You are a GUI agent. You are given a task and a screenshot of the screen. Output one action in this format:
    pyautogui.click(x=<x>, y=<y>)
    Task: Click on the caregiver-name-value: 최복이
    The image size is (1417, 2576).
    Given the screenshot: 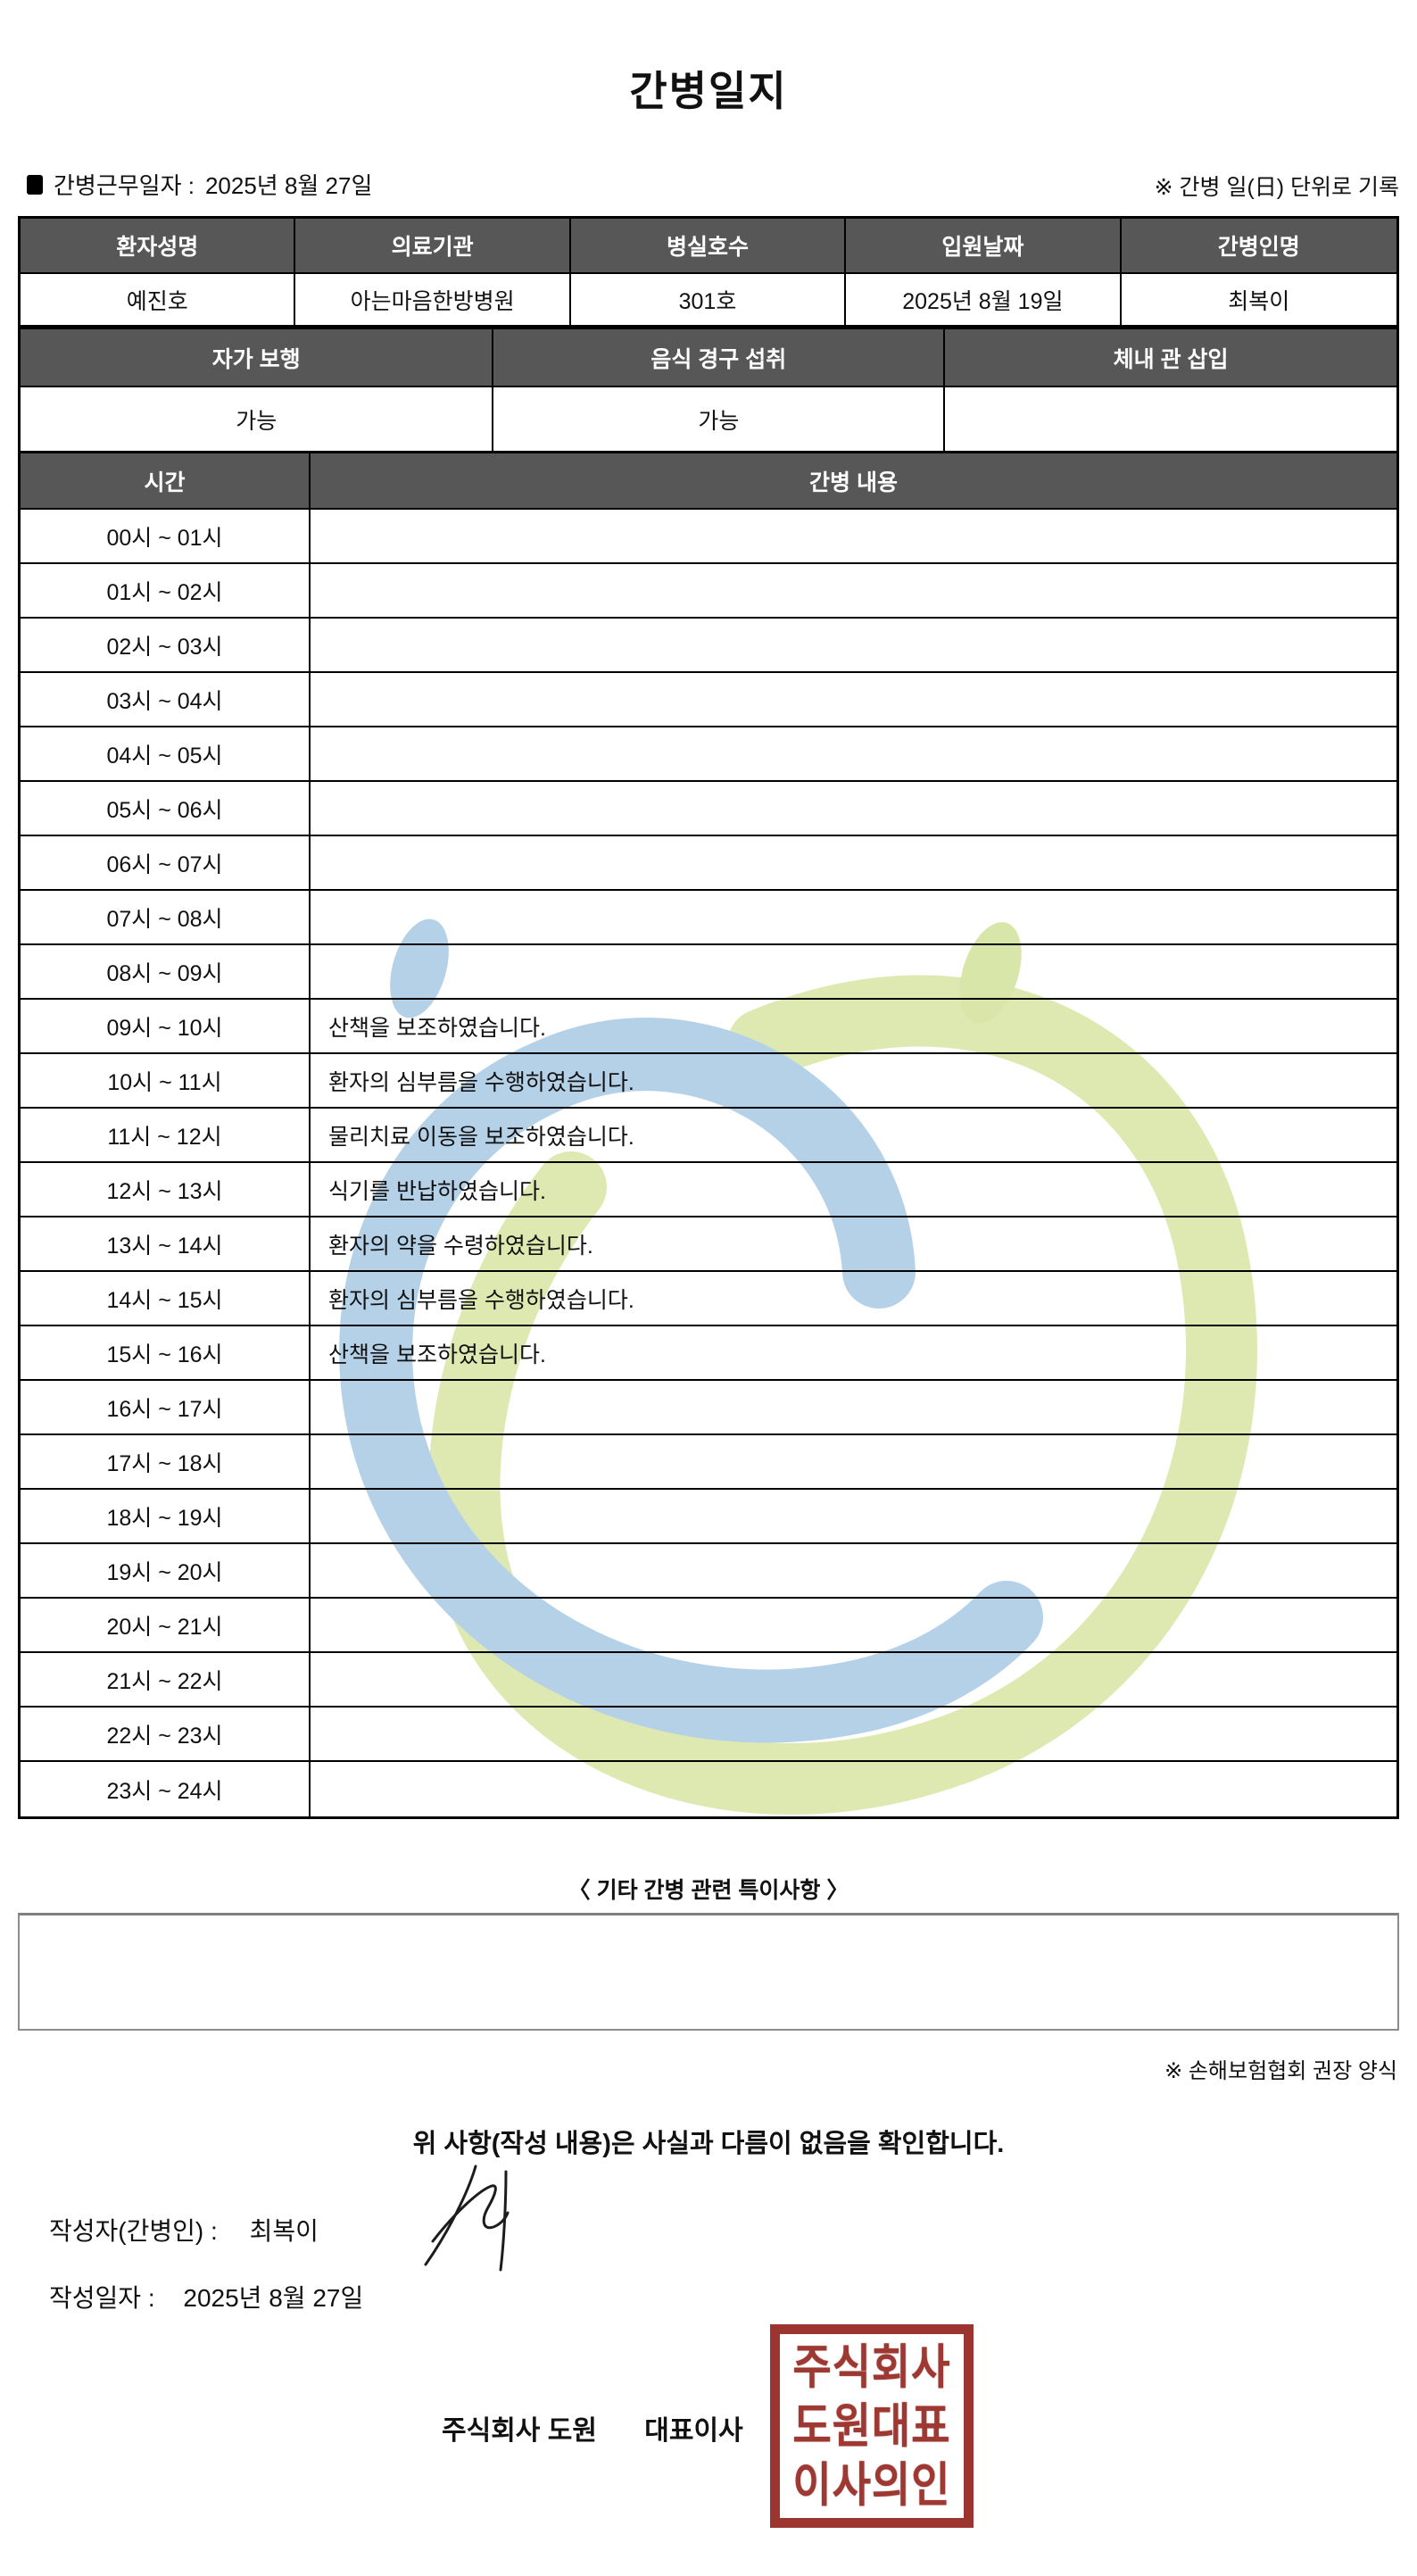 What is the action you would take?
    pyautogui.click(x=1259, y=301)
    